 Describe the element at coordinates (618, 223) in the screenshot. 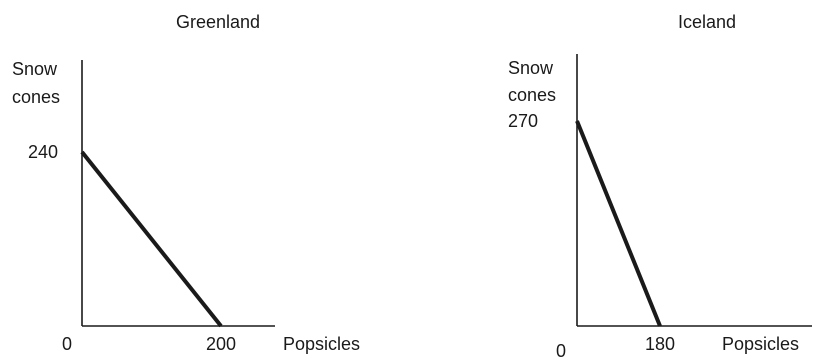

I see `iceland-ppf-line` at that location.